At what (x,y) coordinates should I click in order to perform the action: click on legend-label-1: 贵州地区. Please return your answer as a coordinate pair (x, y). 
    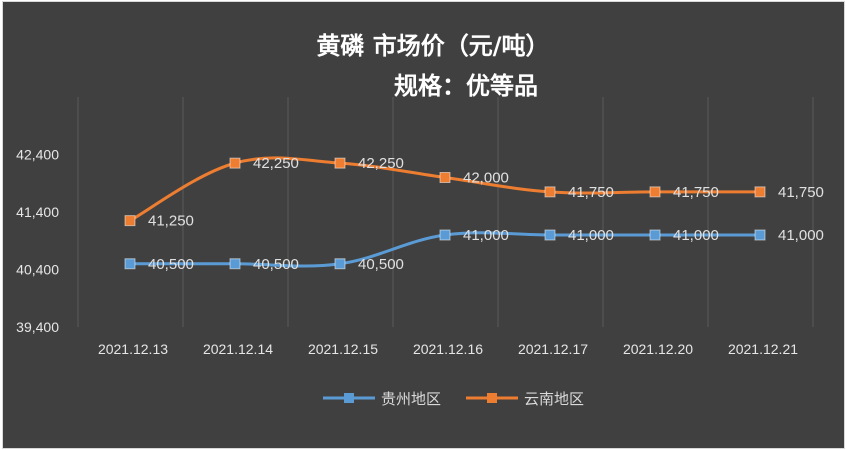
    Looking at the image, I should click on (411, 399).